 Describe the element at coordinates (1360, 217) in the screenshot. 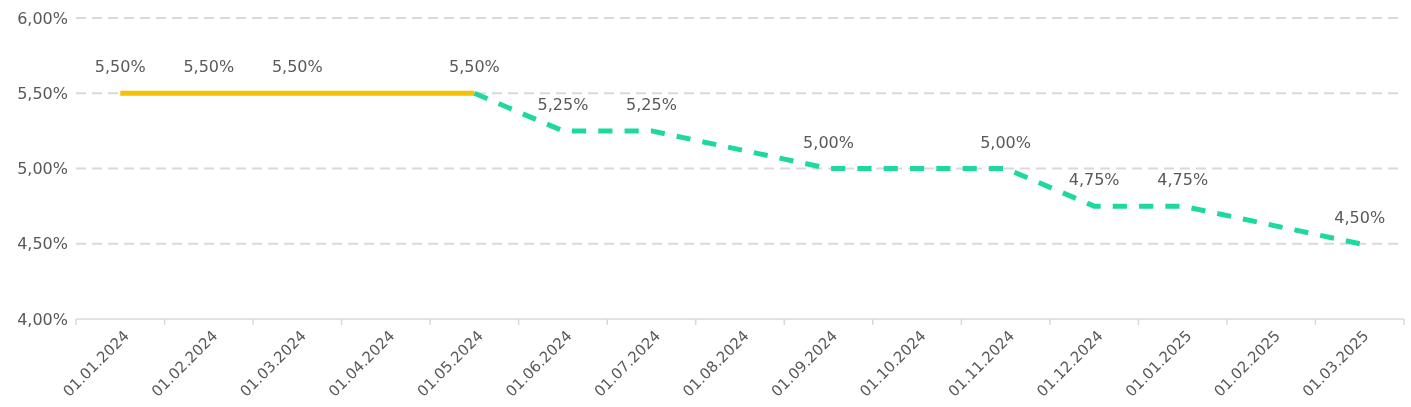

I see `data-label: 4,50%` at that location.